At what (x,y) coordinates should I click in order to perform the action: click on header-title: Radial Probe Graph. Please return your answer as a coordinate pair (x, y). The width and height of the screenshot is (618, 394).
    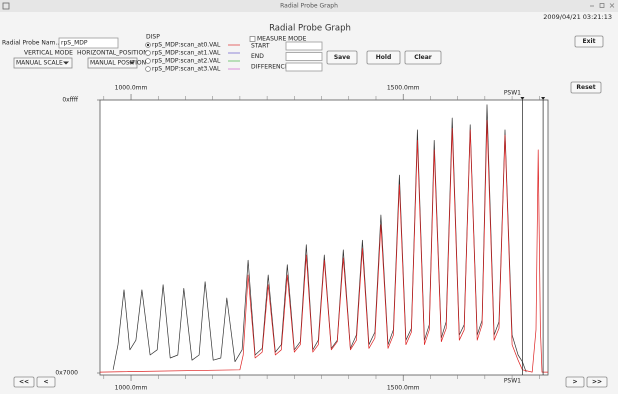
    Looking at the image, I should click on (310, 29).